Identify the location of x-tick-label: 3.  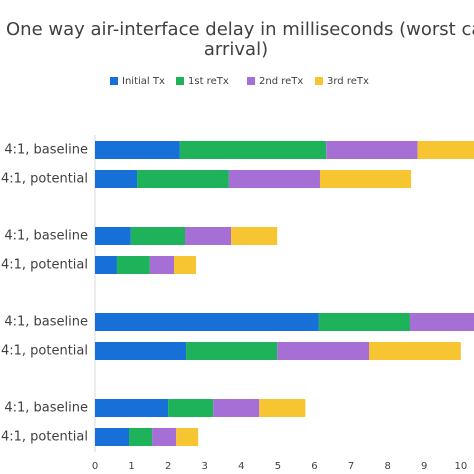
(205, 466).